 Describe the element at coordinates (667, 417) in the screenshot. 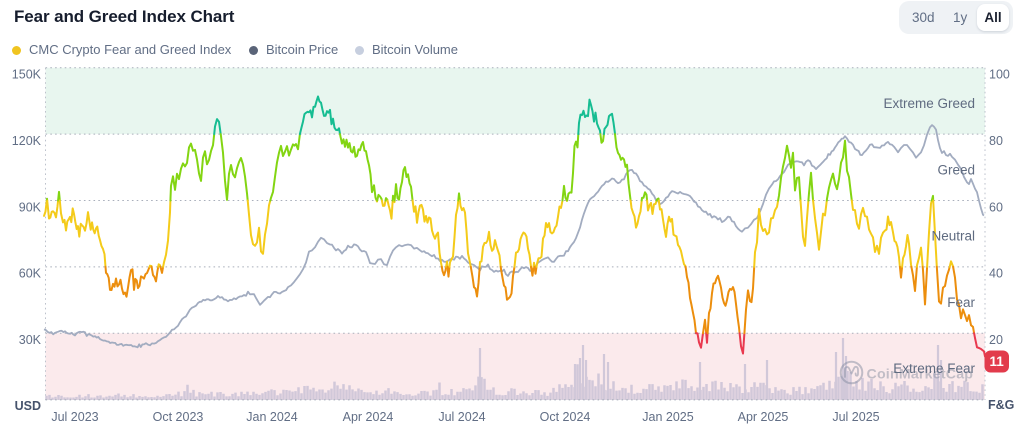

I see `svg-text: Jan 2025` at that location.